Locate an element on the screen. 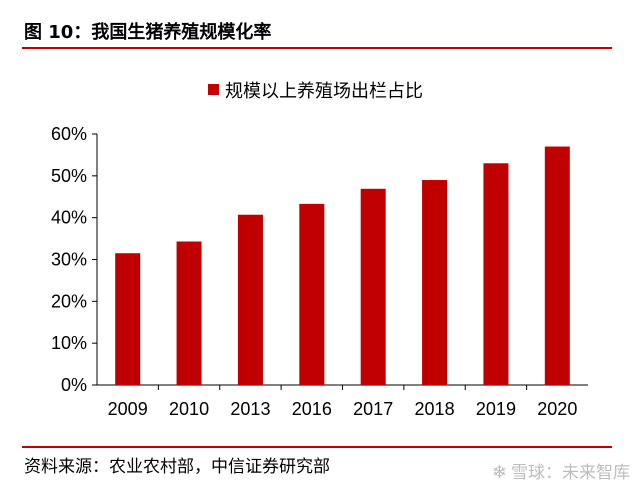  x-tick-label: 2010 is located at coordinates (189, 409).